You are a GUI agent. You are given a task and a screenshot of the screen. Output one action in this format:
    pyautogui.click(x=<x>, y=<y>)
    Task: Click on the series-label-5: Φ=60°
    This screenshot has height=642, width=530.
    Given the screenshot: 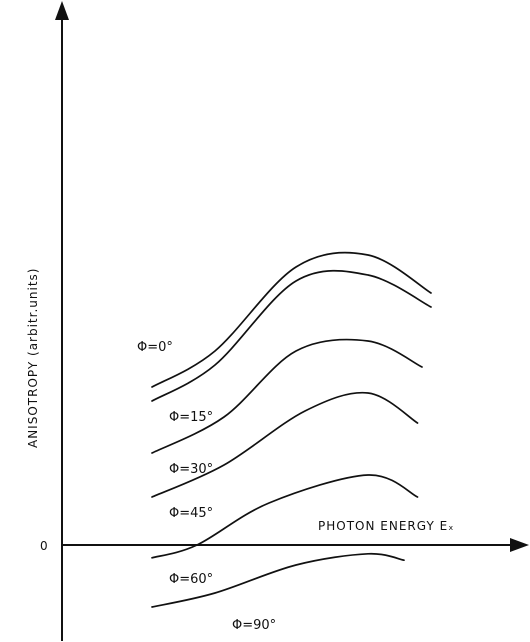 What is the action you would take?
    pyautogui.click(x=191, y=579)
    